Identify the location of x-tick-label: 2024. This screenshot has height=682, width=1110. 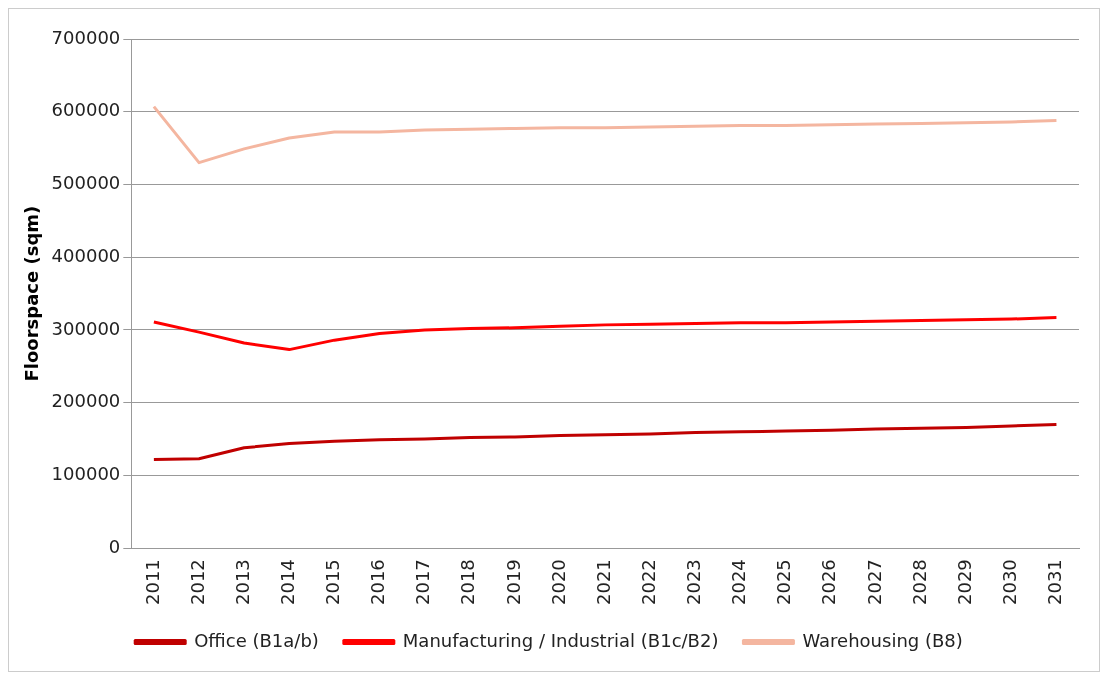
(739, 582).